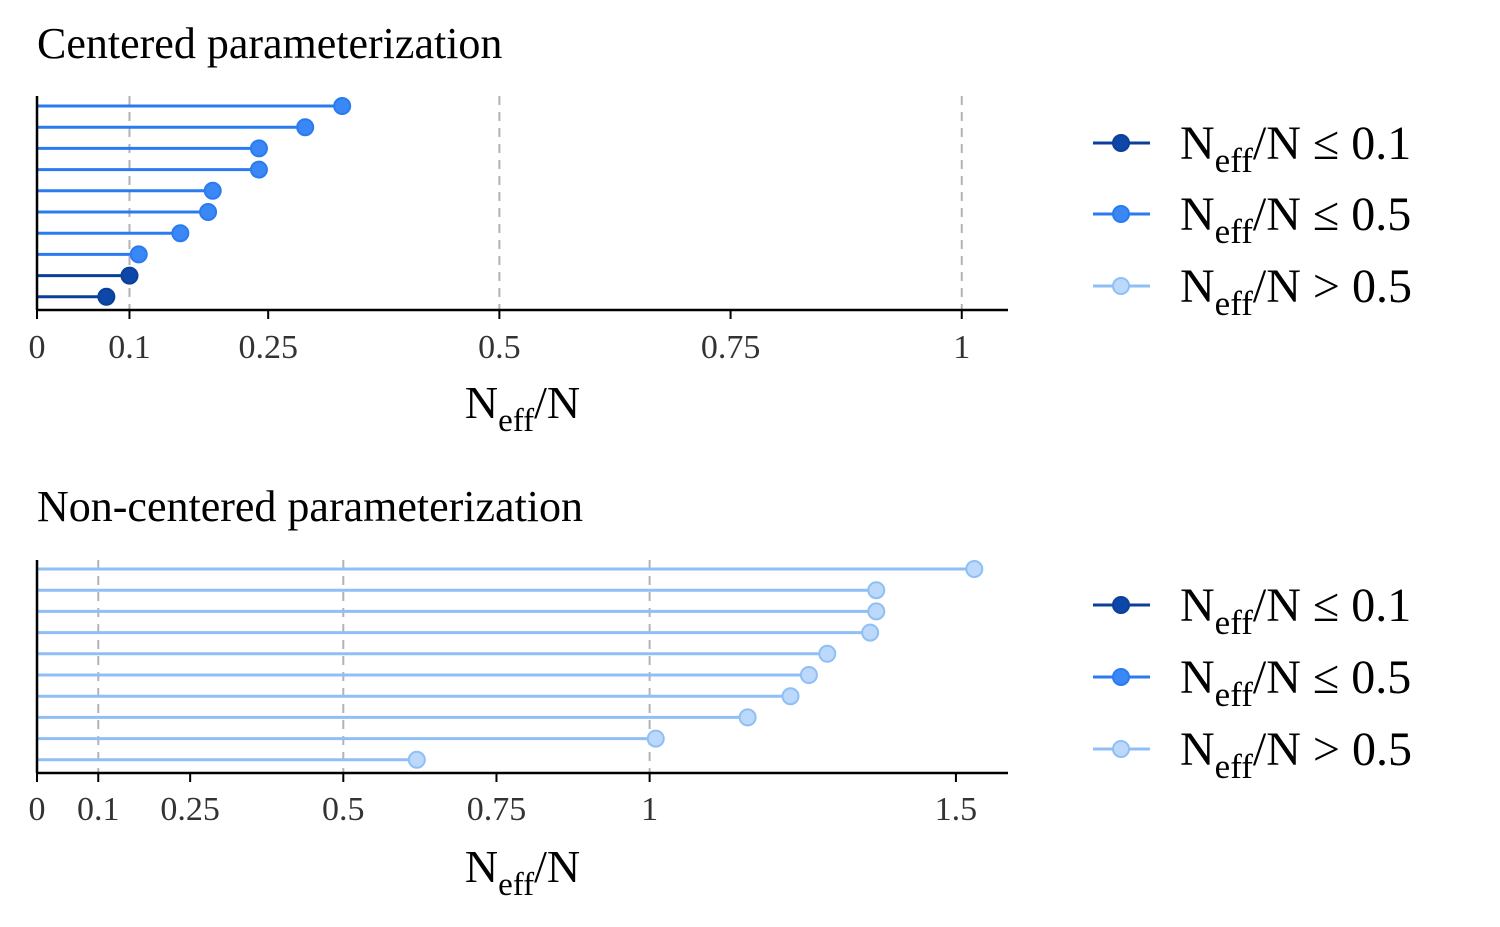 The image size is (1500, 927). I want to click on chart-title: Non-centered parameterization, so click(310, 506).